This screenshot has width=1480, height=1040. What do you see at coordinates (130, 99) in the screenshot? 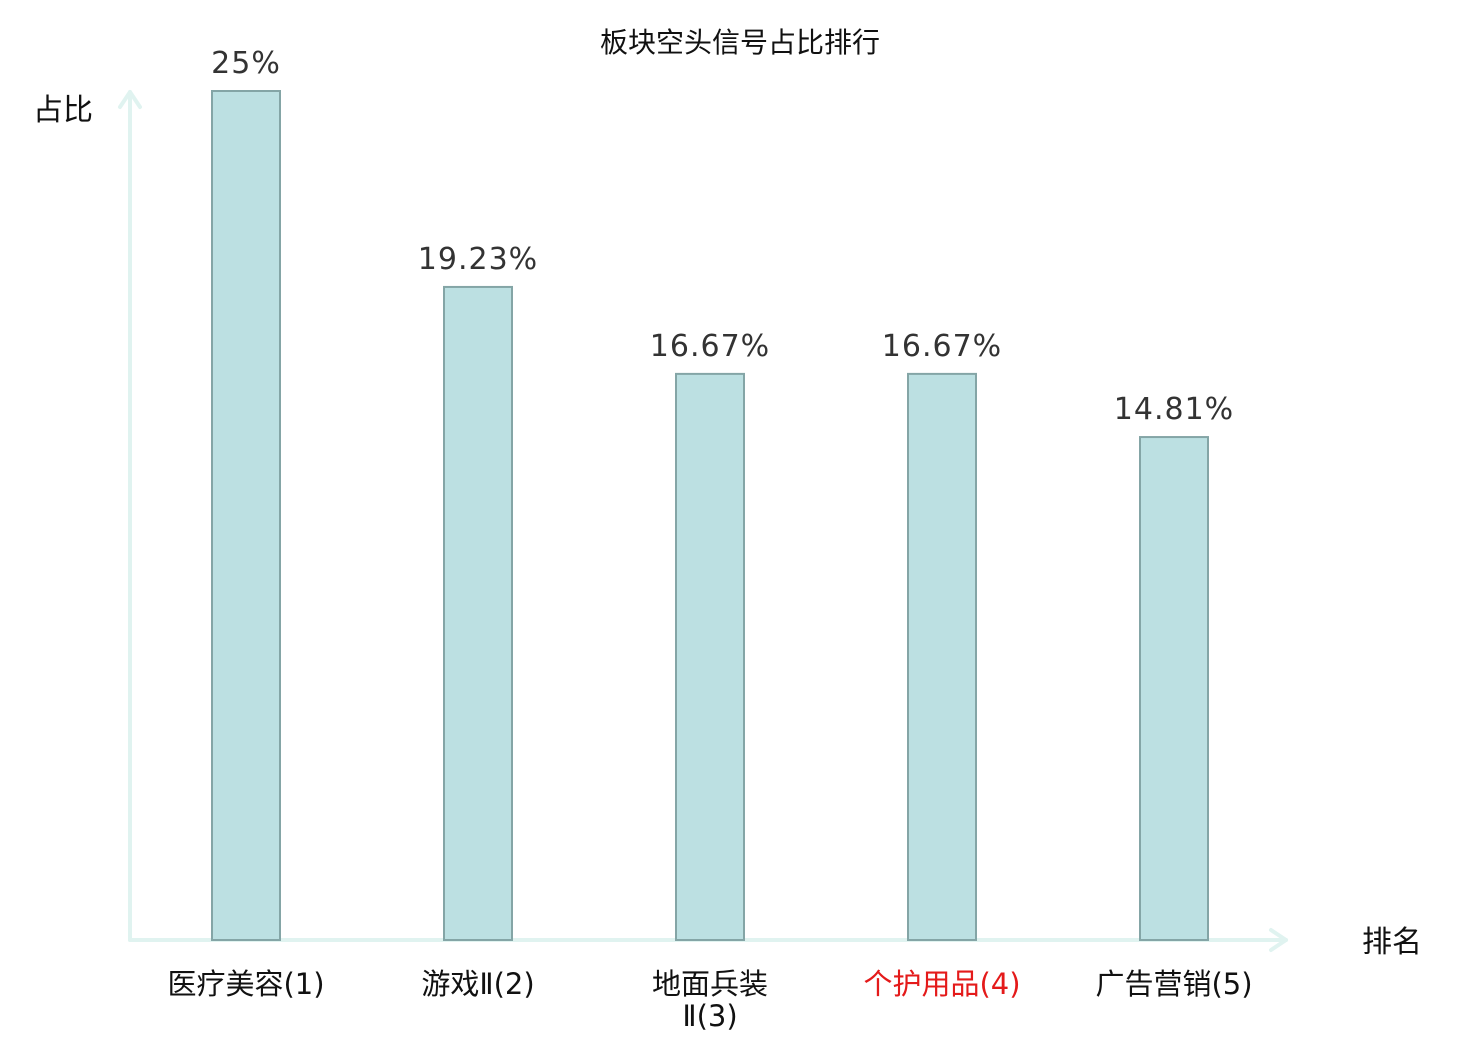
I see `y-axis-arrow-icon` at bounding box center [130, 99].